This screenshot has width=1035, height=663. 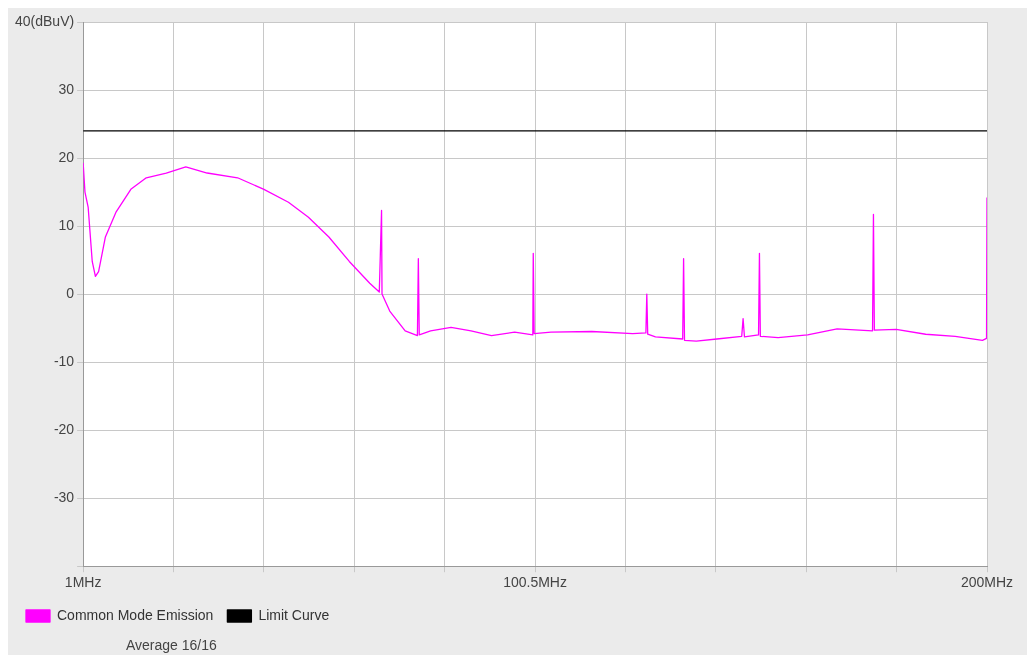 I want to click on x-tick-label: 200MHz, so click(x=987, y=582).